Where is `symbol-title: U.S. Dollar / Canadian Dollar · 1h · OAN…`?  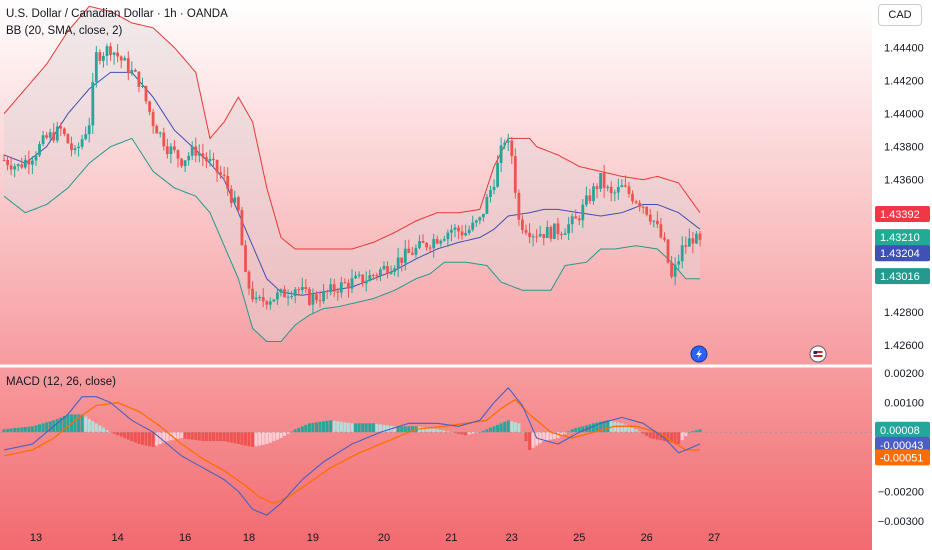 symbol-title: U.S. Dollar / Canadian Dollar · 1h · OAN… is located at coordinates (117, 14).